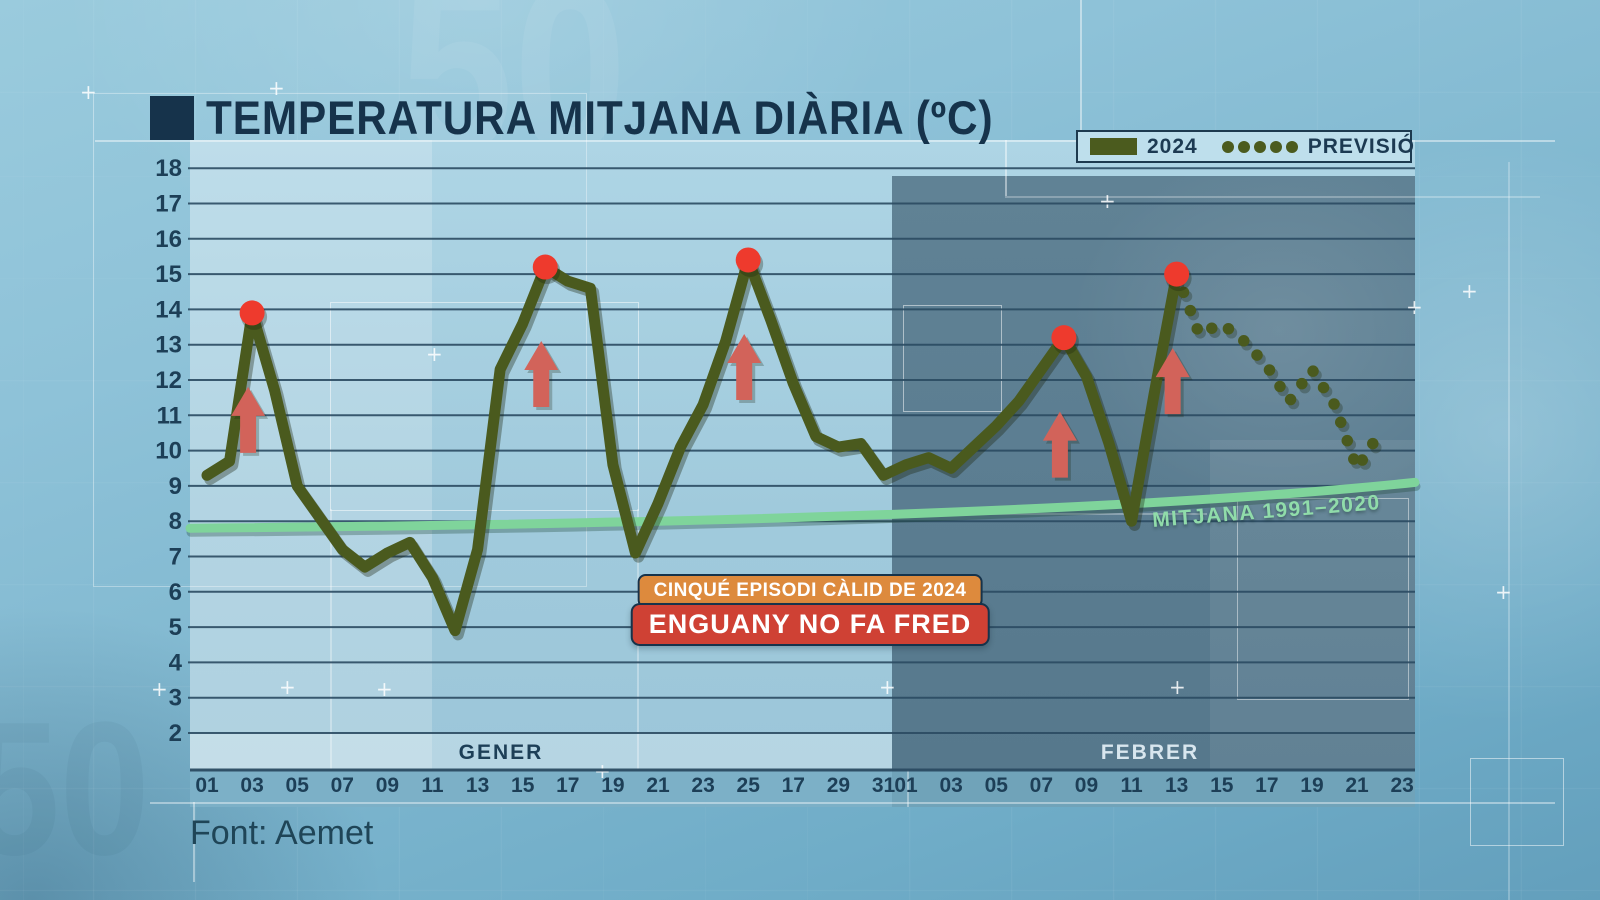 The height and width of the screenshot is (900, 1600). What do you see at coordinates (600, 117) in the screenshot?
I see `page-title: TEMPERATURA MITJANA DIÀRIA (ºC)` at bounding box center [600, 117].